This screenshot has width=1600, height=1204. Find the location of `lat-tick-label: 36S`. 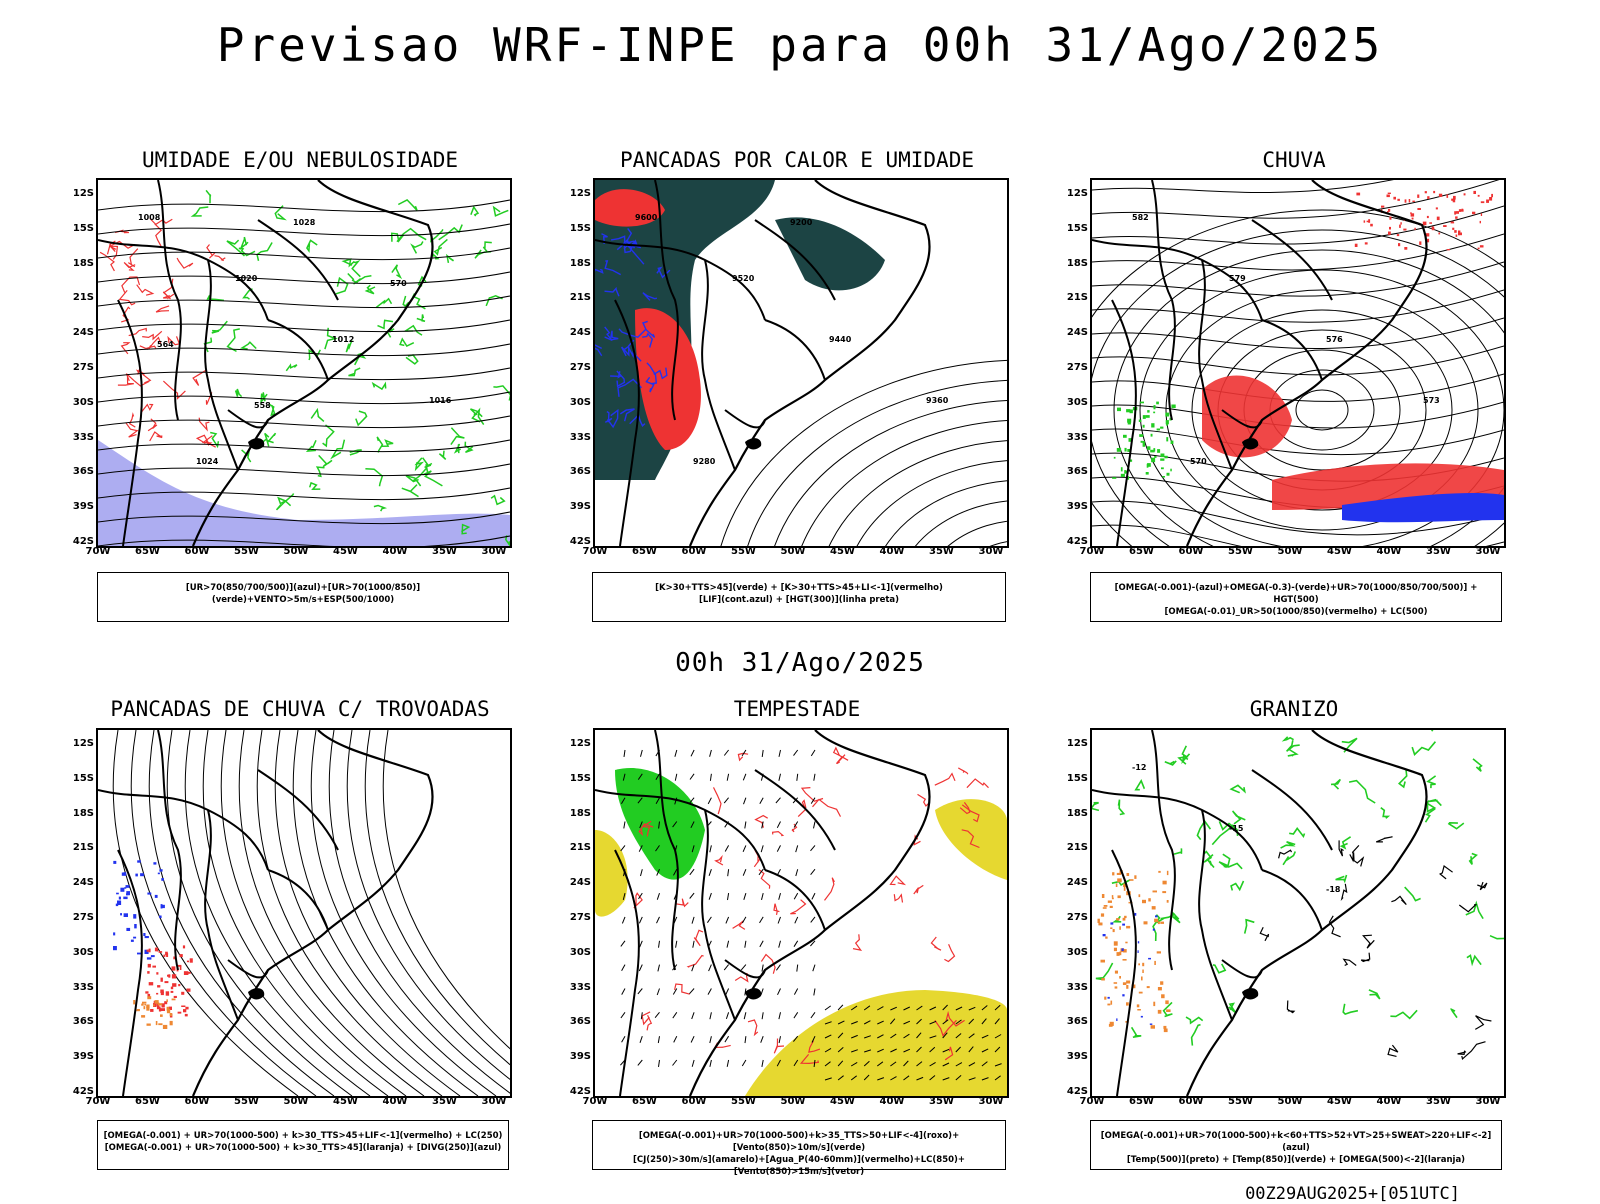

lat-tick-label: 36S is located at coordinates (1077, 1022).